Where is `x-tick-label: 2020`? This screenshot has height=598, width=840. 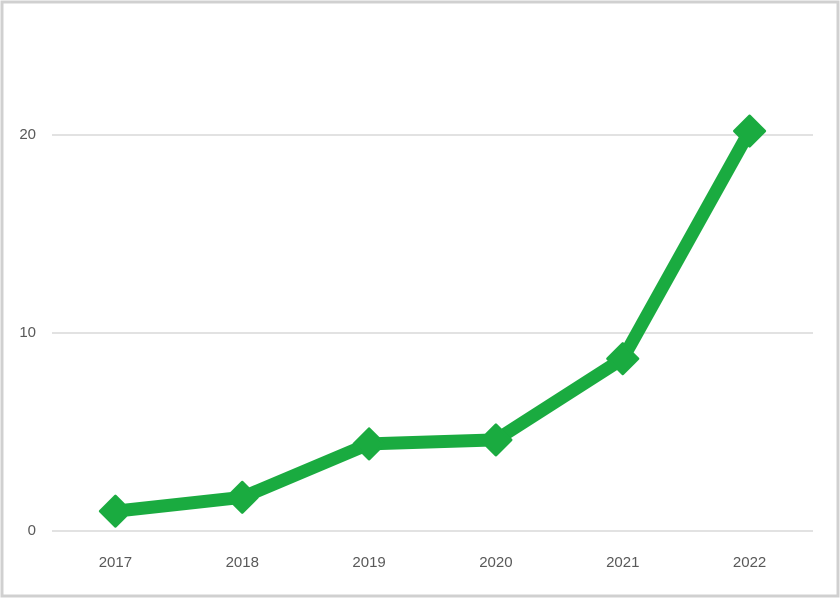
x-tick-label: 2020 is located at coordinates (495, 562).